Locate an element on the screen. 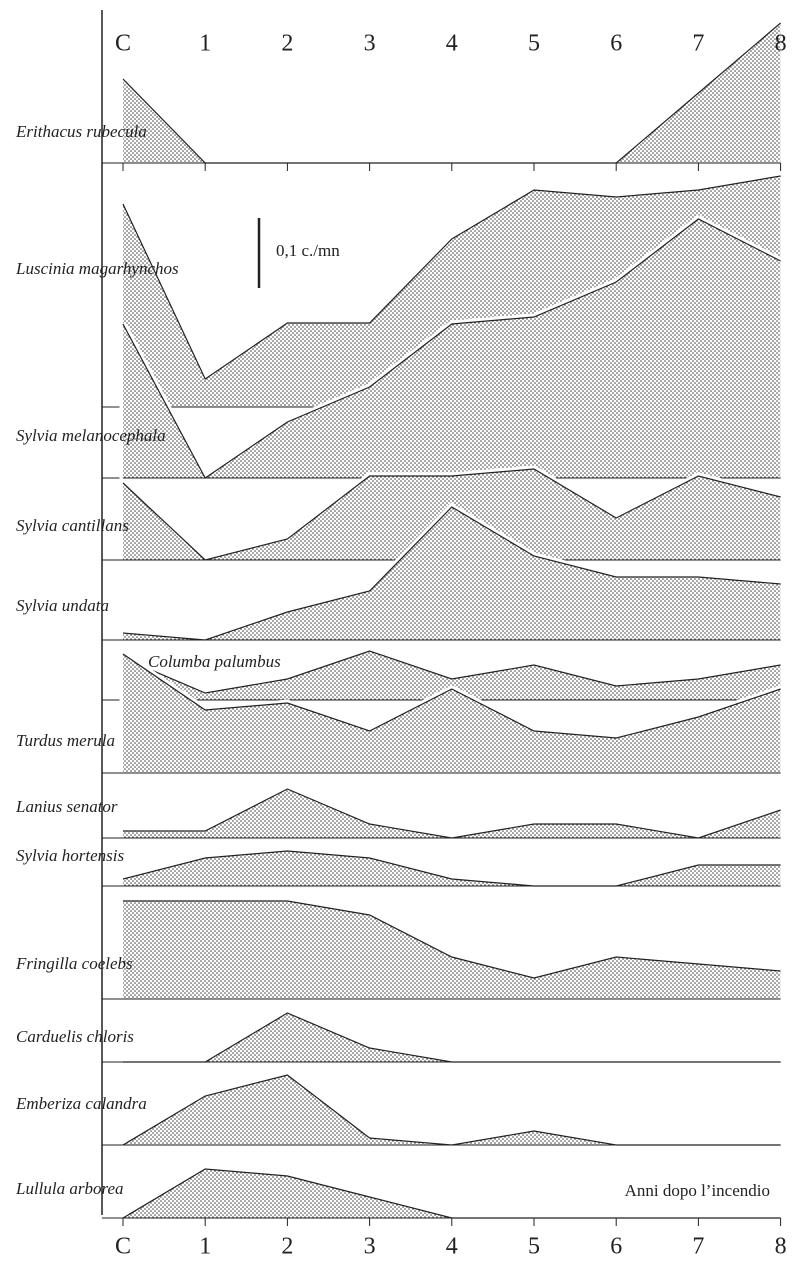 The image size is (795, 1265). species-label: Turdus merula is located at coordinates (65, 740).